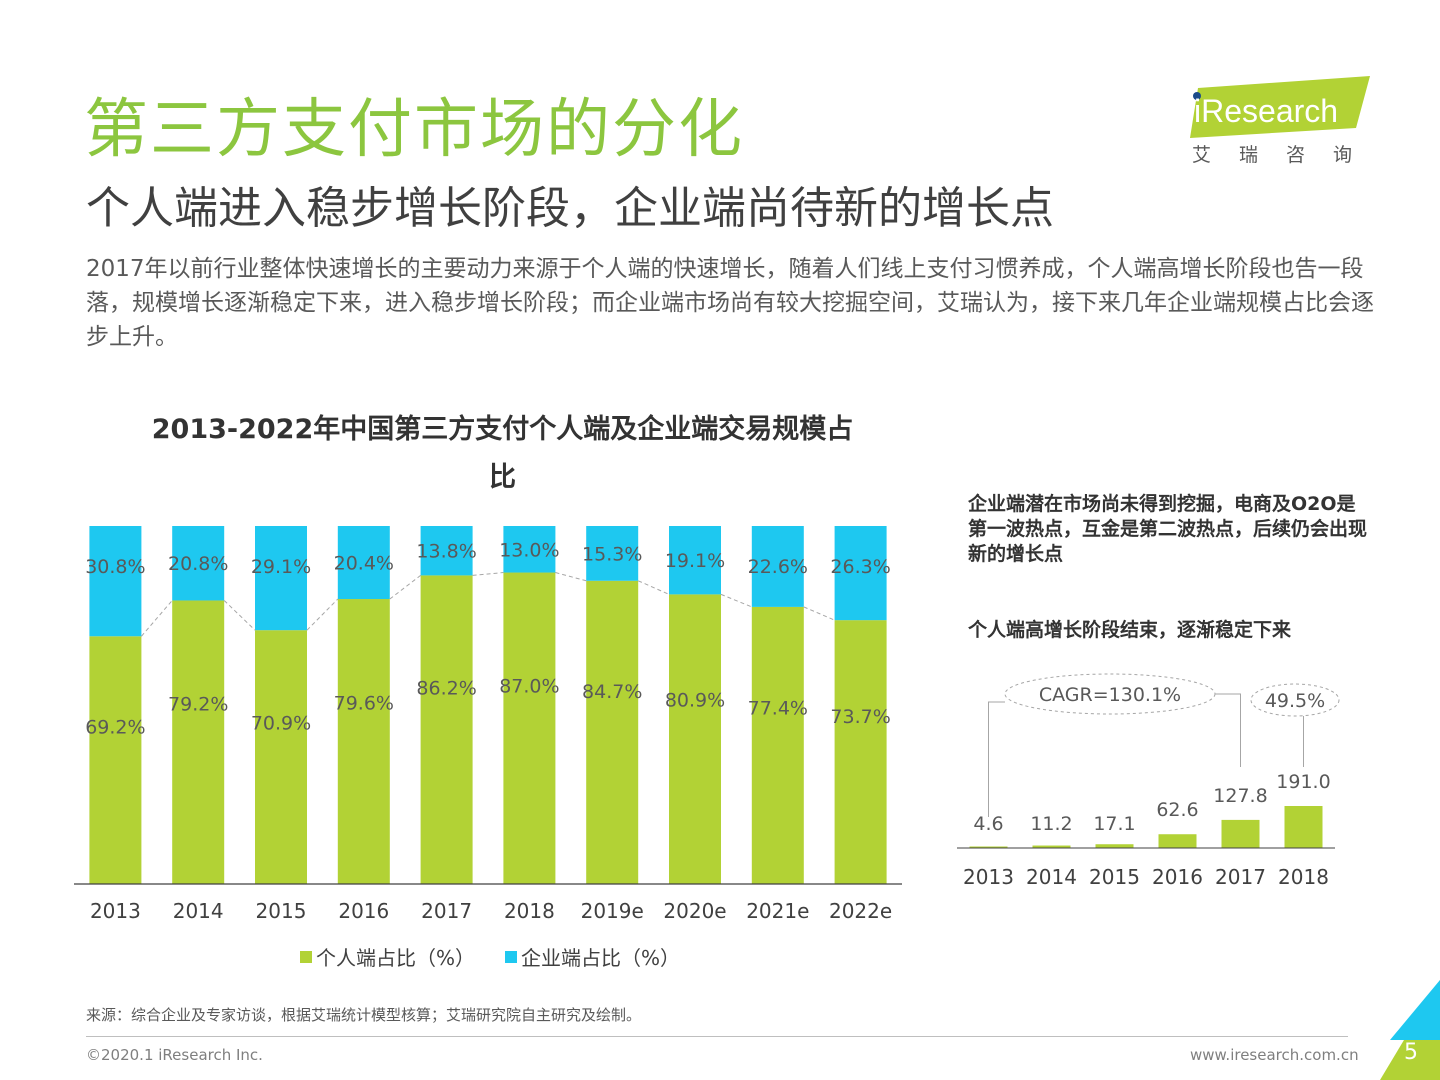 The height and width of the screenshot is (1080, 1440). Describe the element at coordinates (612, 911) in the screenshot. I see `x-tick-2019e: 2019e` at that location.